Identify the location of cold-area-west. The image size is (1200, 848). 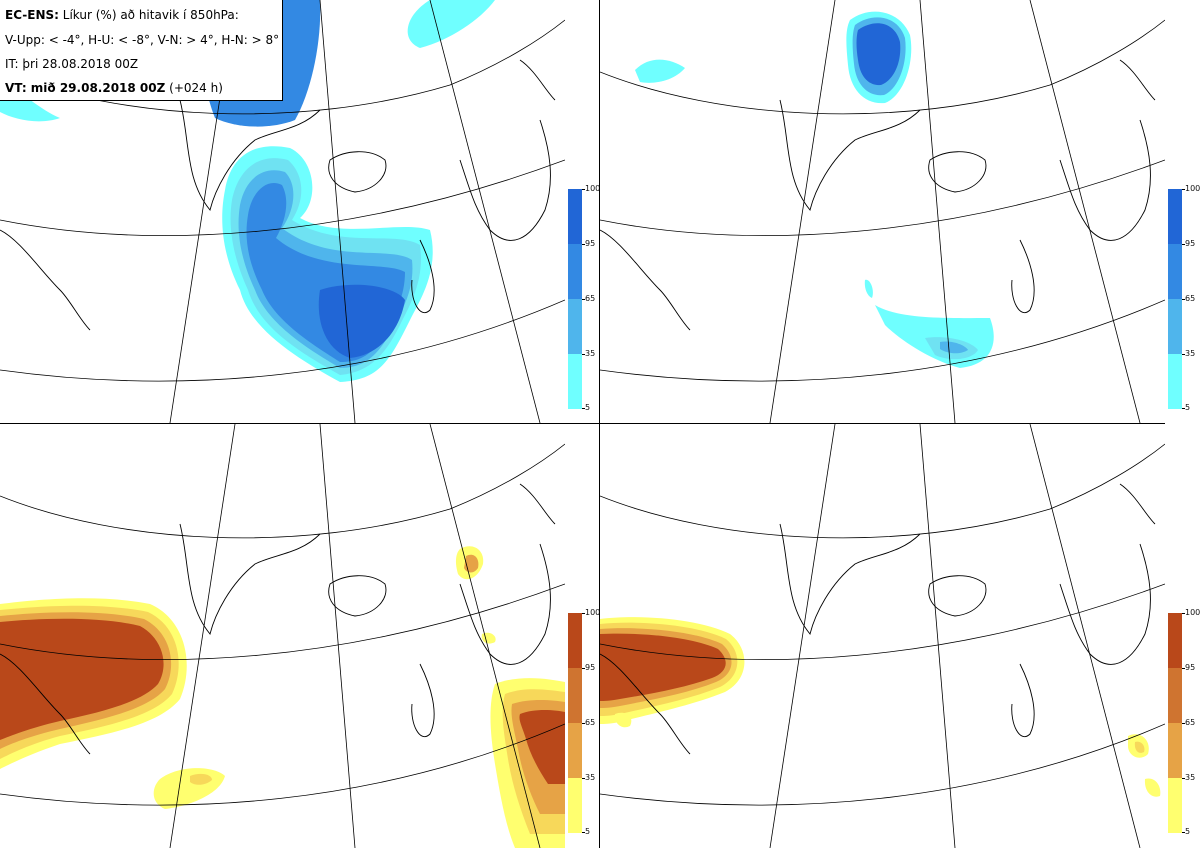
(660, 71).